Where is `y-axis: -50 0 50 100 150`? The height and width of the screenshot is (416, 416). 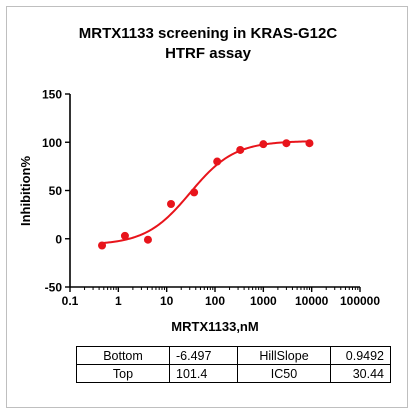 y-axis: -50 0 50 100 150 is located at coordinates (56, 191).